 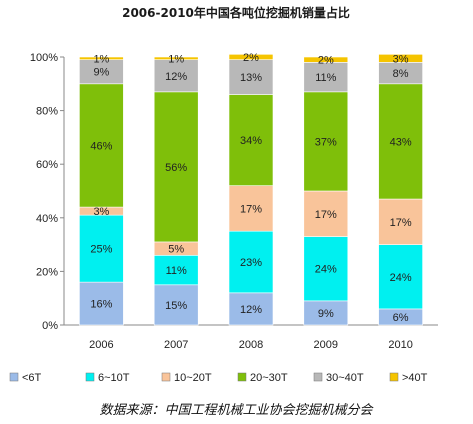 I want to click on legend-label: 10~20T, so click(x=193, y=378).